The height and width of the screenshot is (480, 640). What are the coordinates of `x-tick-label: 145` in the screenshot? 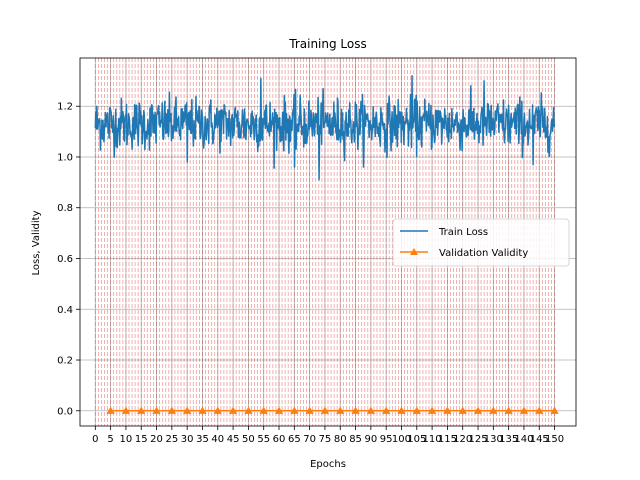 It's located at (539, 439).